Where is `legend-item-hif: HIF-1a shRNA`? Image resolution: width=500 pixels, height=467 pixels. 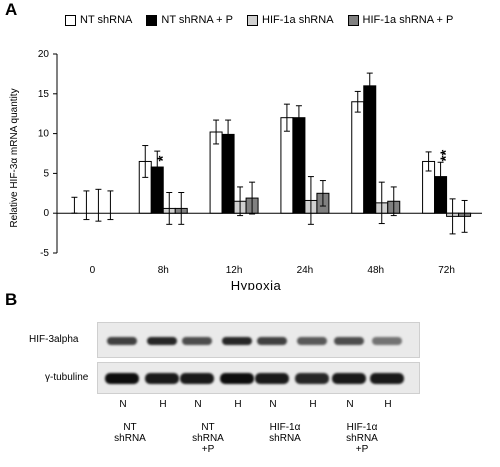
legend-item-hif: HIF-1a shRNA is located at coordinates (290, 20).